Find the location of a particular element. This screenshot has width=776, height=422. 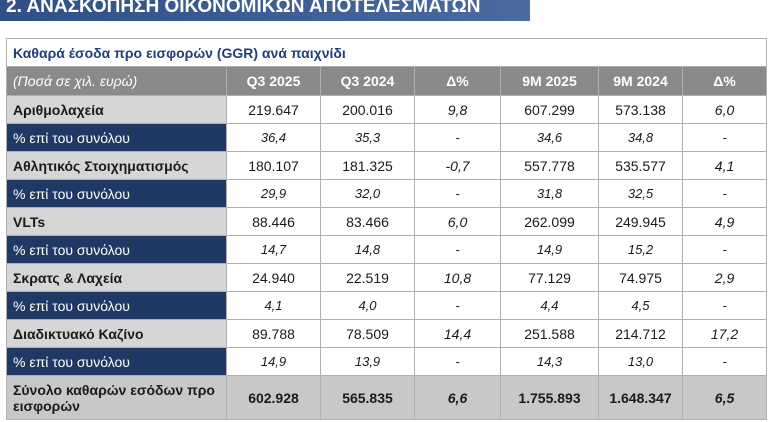

section-title: 2. ΑΝΑΣΚΟΠΗΣΗ ΟΙΚΟΝΟΜΙΚΩΝ ΑΠΟΤΕΛΕΣΜΑΤΩΝ is located at coordinates (243, 8).